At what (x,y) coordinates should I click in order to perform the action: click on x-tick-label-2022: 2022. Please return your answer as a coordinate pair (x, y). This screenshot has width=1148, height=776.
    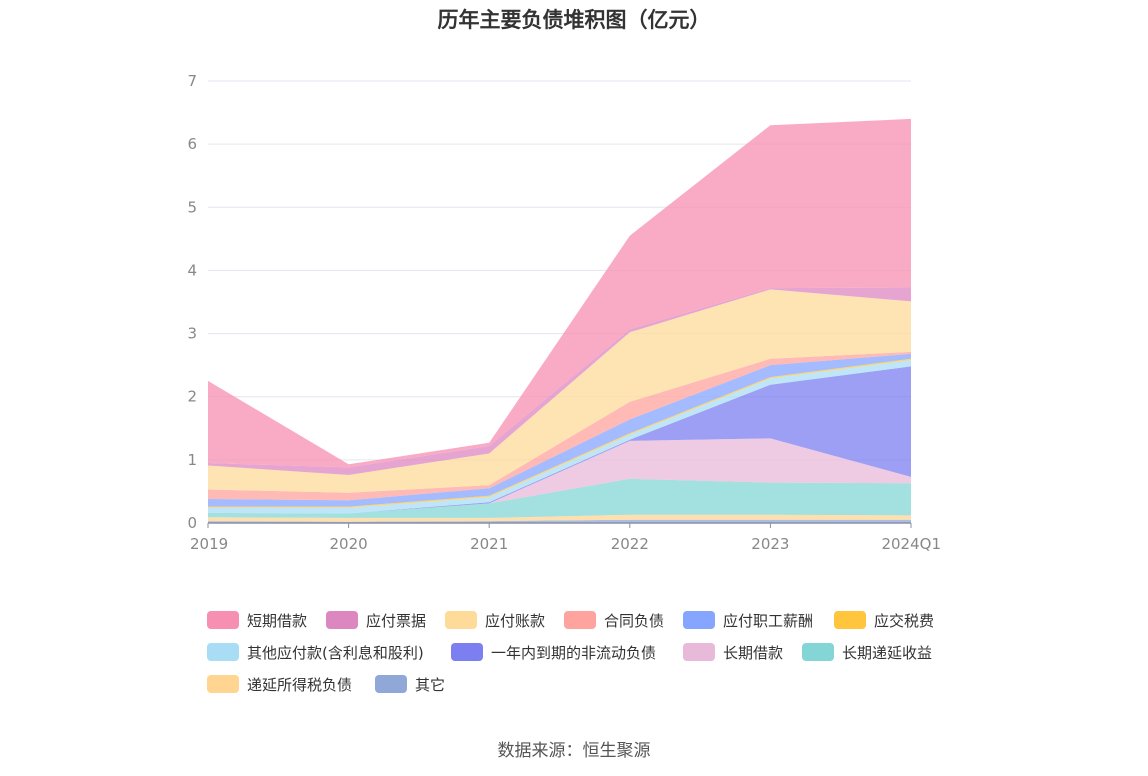
    Looking at the image, I should click on (630, 544).